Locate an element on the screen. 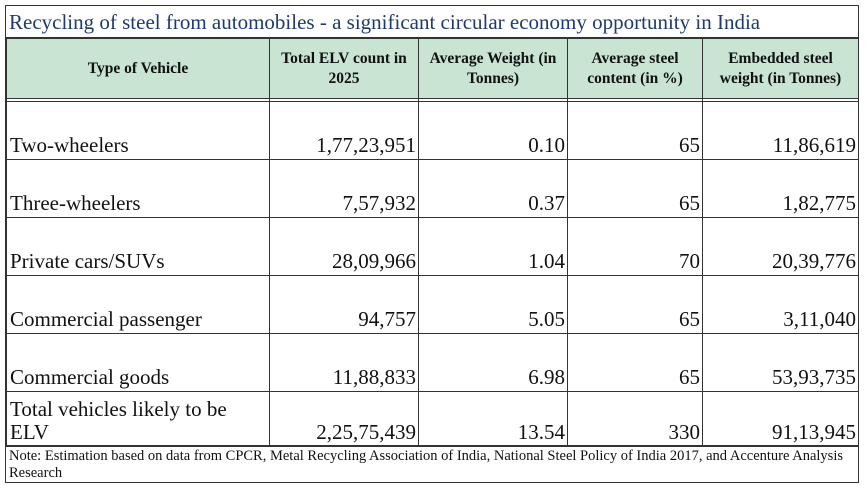 The width and height of the screenshot is (866, 485). cell-total-average-weight: 13.54 is located at coordinates (493, 418).